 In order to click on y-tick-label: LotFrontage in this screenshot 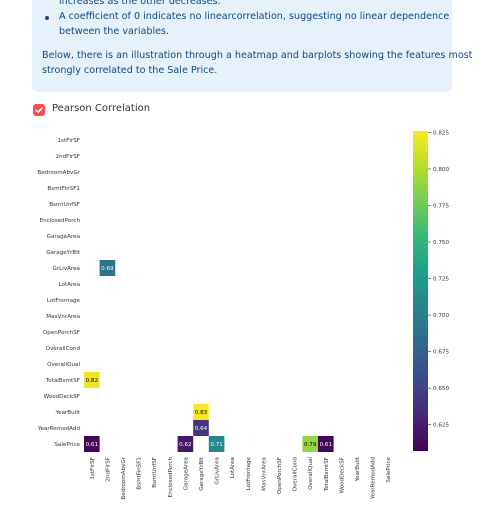, I will do `click(64, 301)`.